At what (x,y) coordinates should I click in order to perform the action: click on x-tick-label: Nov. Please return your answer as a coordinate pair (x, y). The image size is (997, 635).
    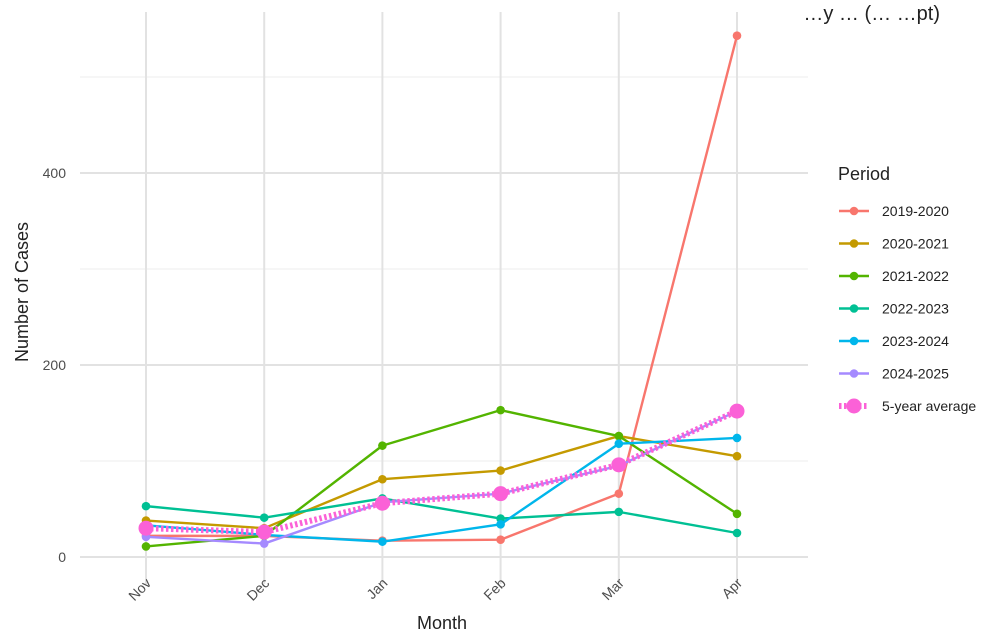
    Looking at the image, I should click on (139, 589).